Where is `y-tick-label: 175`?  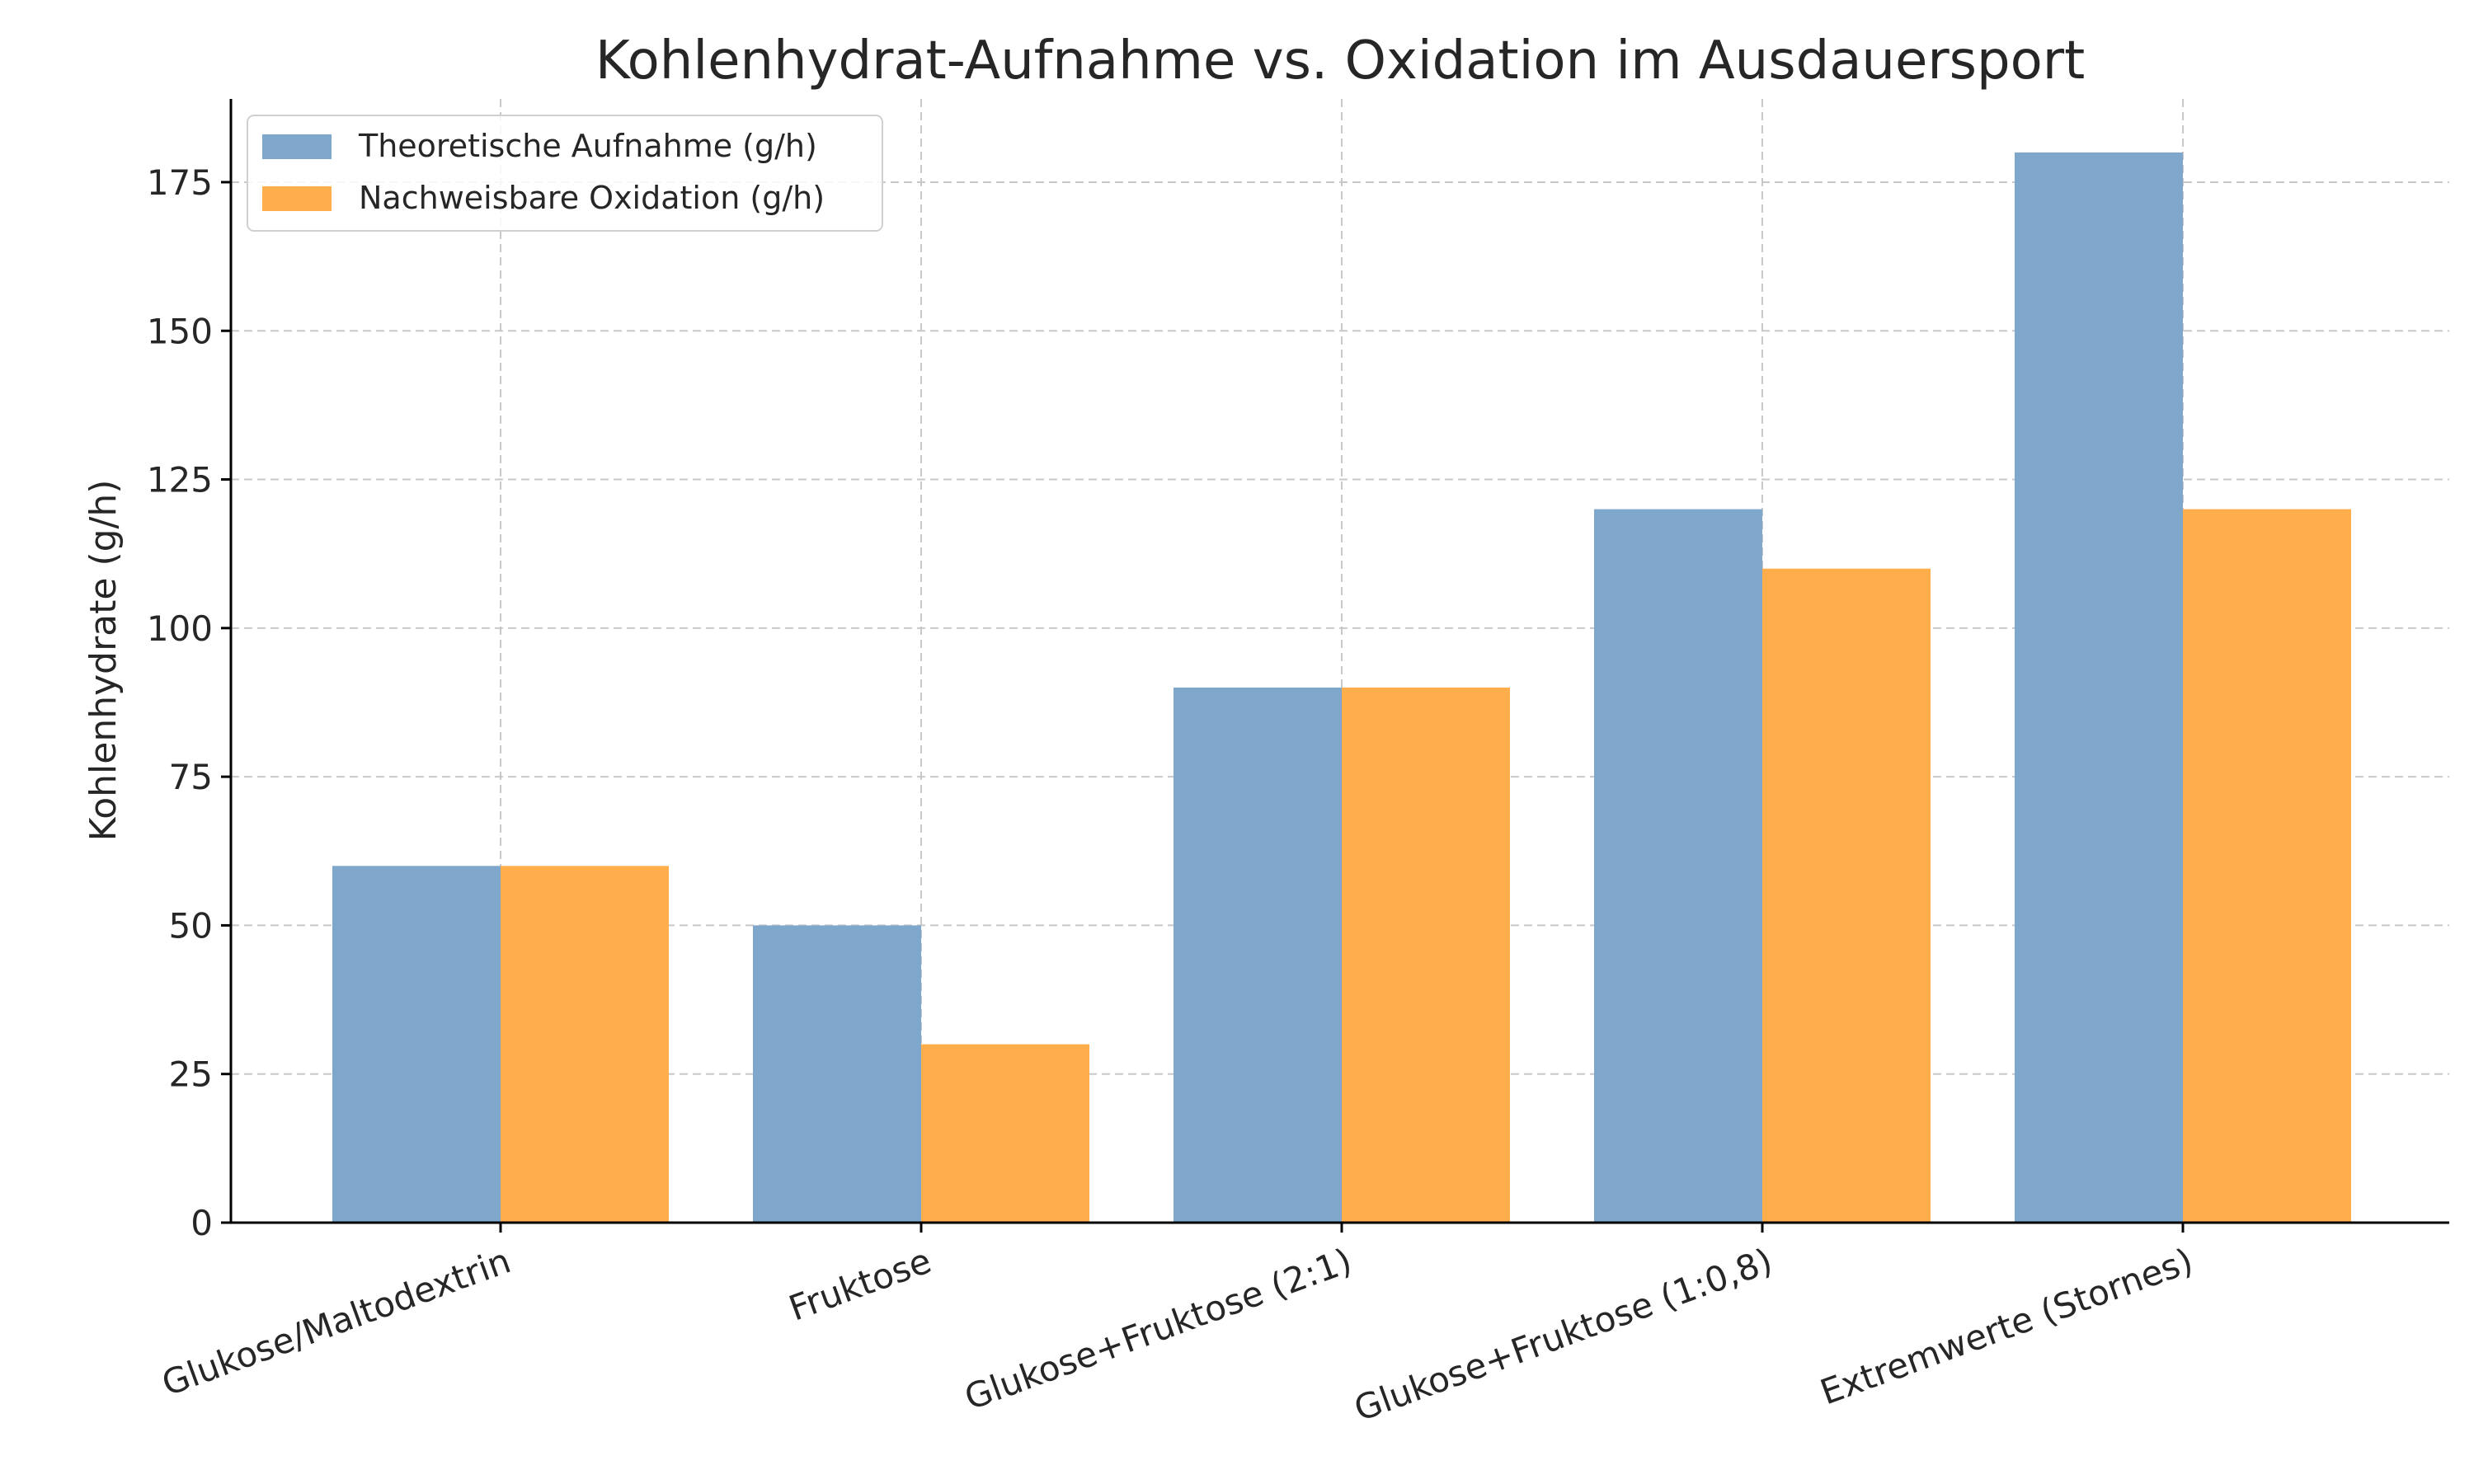 y-tick-label: 175 is located at coordinates (180, 182).